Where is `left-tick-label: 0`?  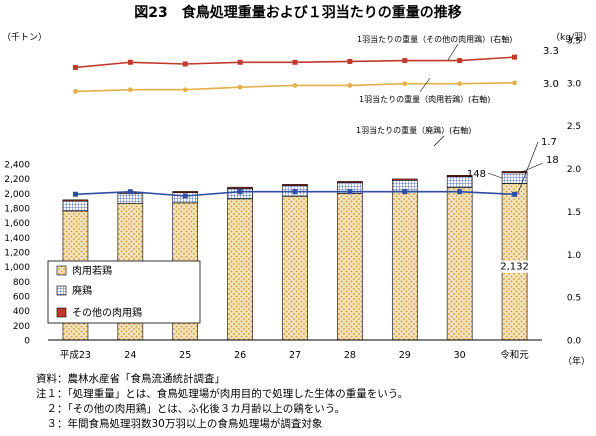 left-tick-label: 0 is located at coordinates (27, 342).